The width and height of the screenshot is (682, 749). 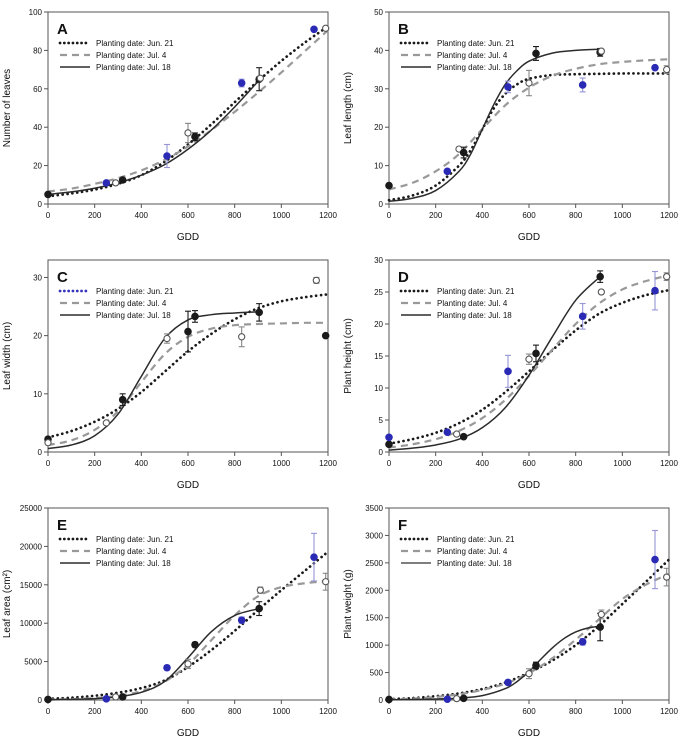 What do you see at coordinates (529, 367) in the screenshot?
I see `curve-dotted` at bounding box center [529, 367].